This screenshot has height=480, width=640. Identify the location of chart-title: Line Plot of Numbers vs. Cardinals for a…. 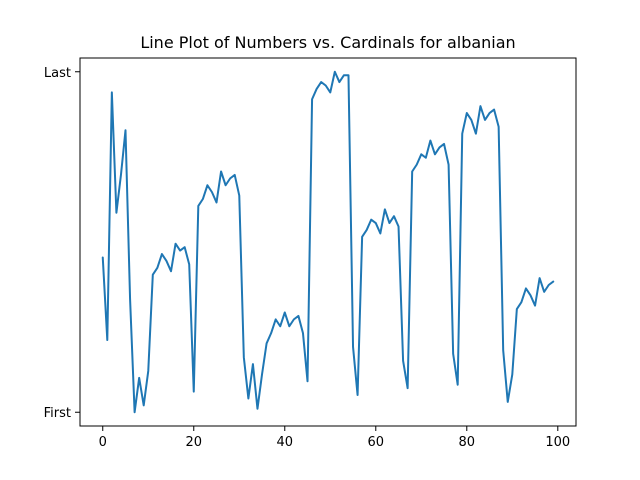
(327, 42).